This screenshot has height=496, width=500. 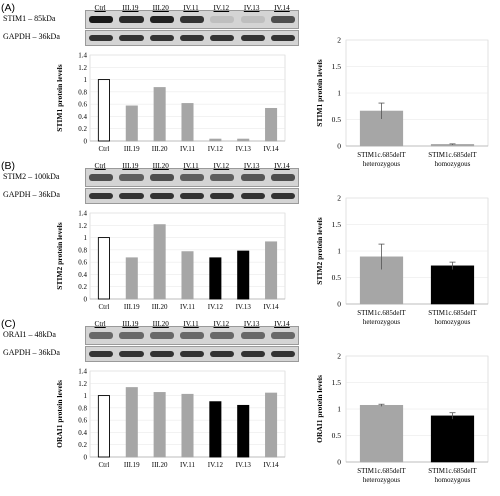 I want to click on y-axis-label: STIM1 protein levels, so click(x=59, y=97).